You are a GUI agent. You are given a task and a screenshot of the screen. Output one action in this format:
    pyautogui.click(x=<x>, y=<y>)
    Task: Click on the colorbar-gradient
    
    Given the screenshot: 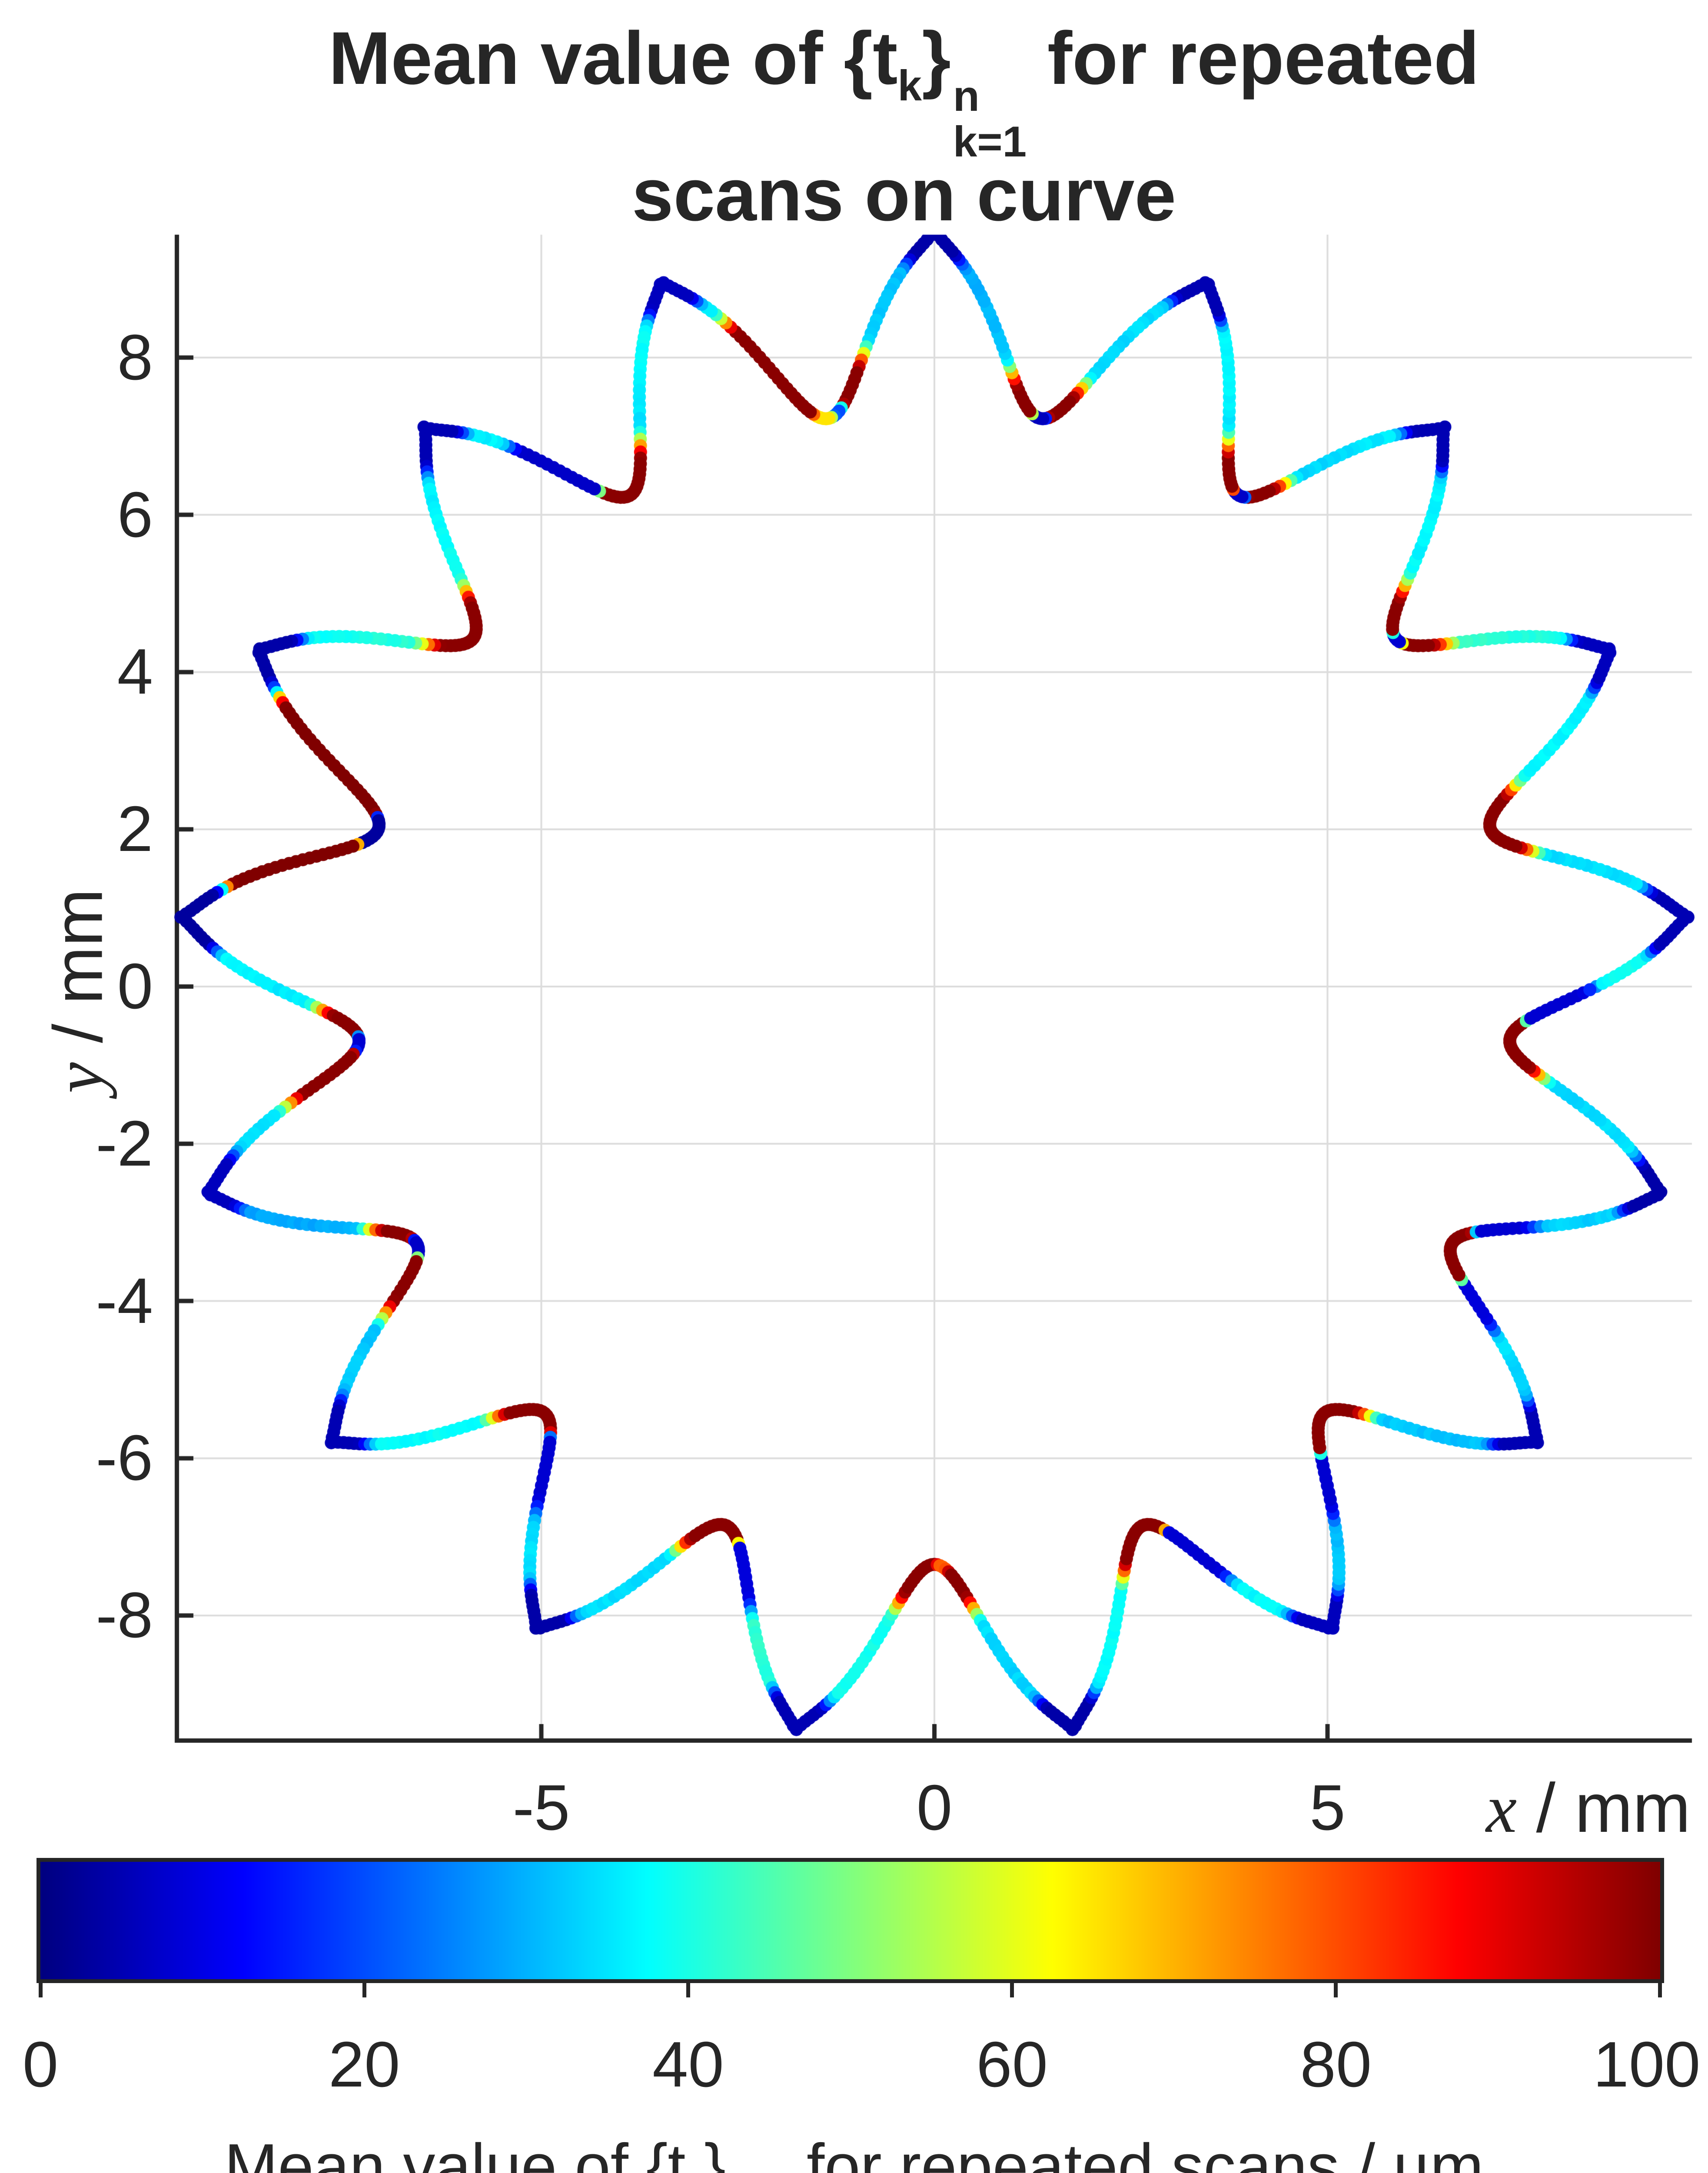 What is the action you would take?
    pyautogui.click(x=850, y=1920)
    